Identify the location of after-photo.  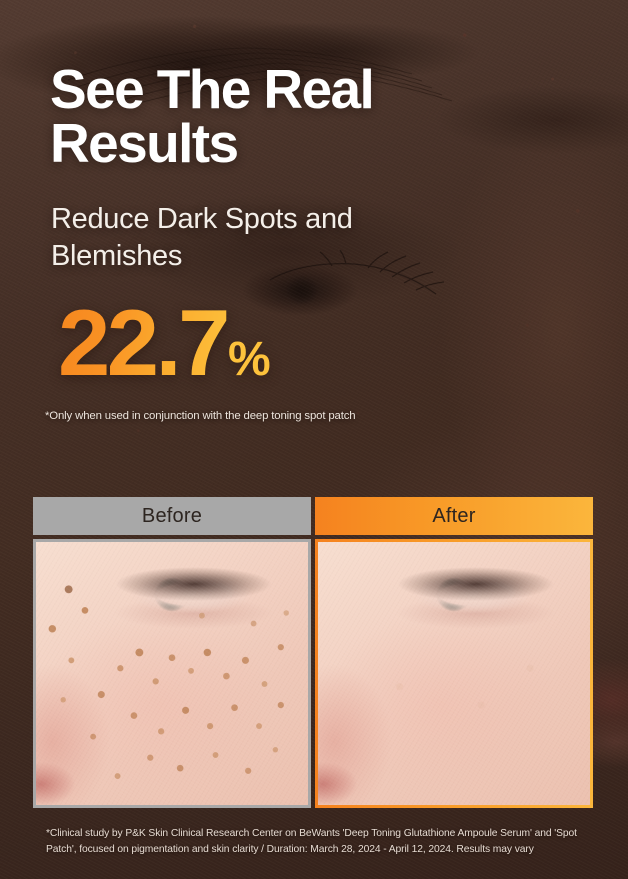
(454, 673).